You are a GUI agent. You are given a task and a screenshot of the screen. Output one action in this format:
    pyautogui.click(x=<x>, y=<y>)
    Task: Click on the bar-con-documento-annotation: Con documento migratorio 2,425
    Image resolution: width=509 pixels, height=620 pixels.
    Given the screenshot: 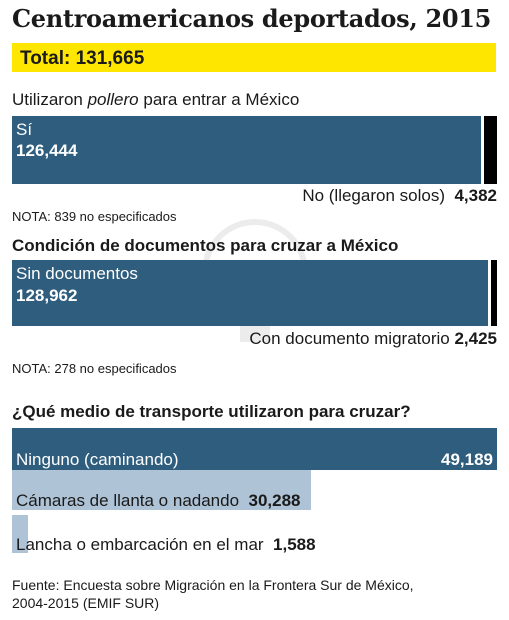 What is the action you would take?
    pyautogui.click(x=373, y=339)
    